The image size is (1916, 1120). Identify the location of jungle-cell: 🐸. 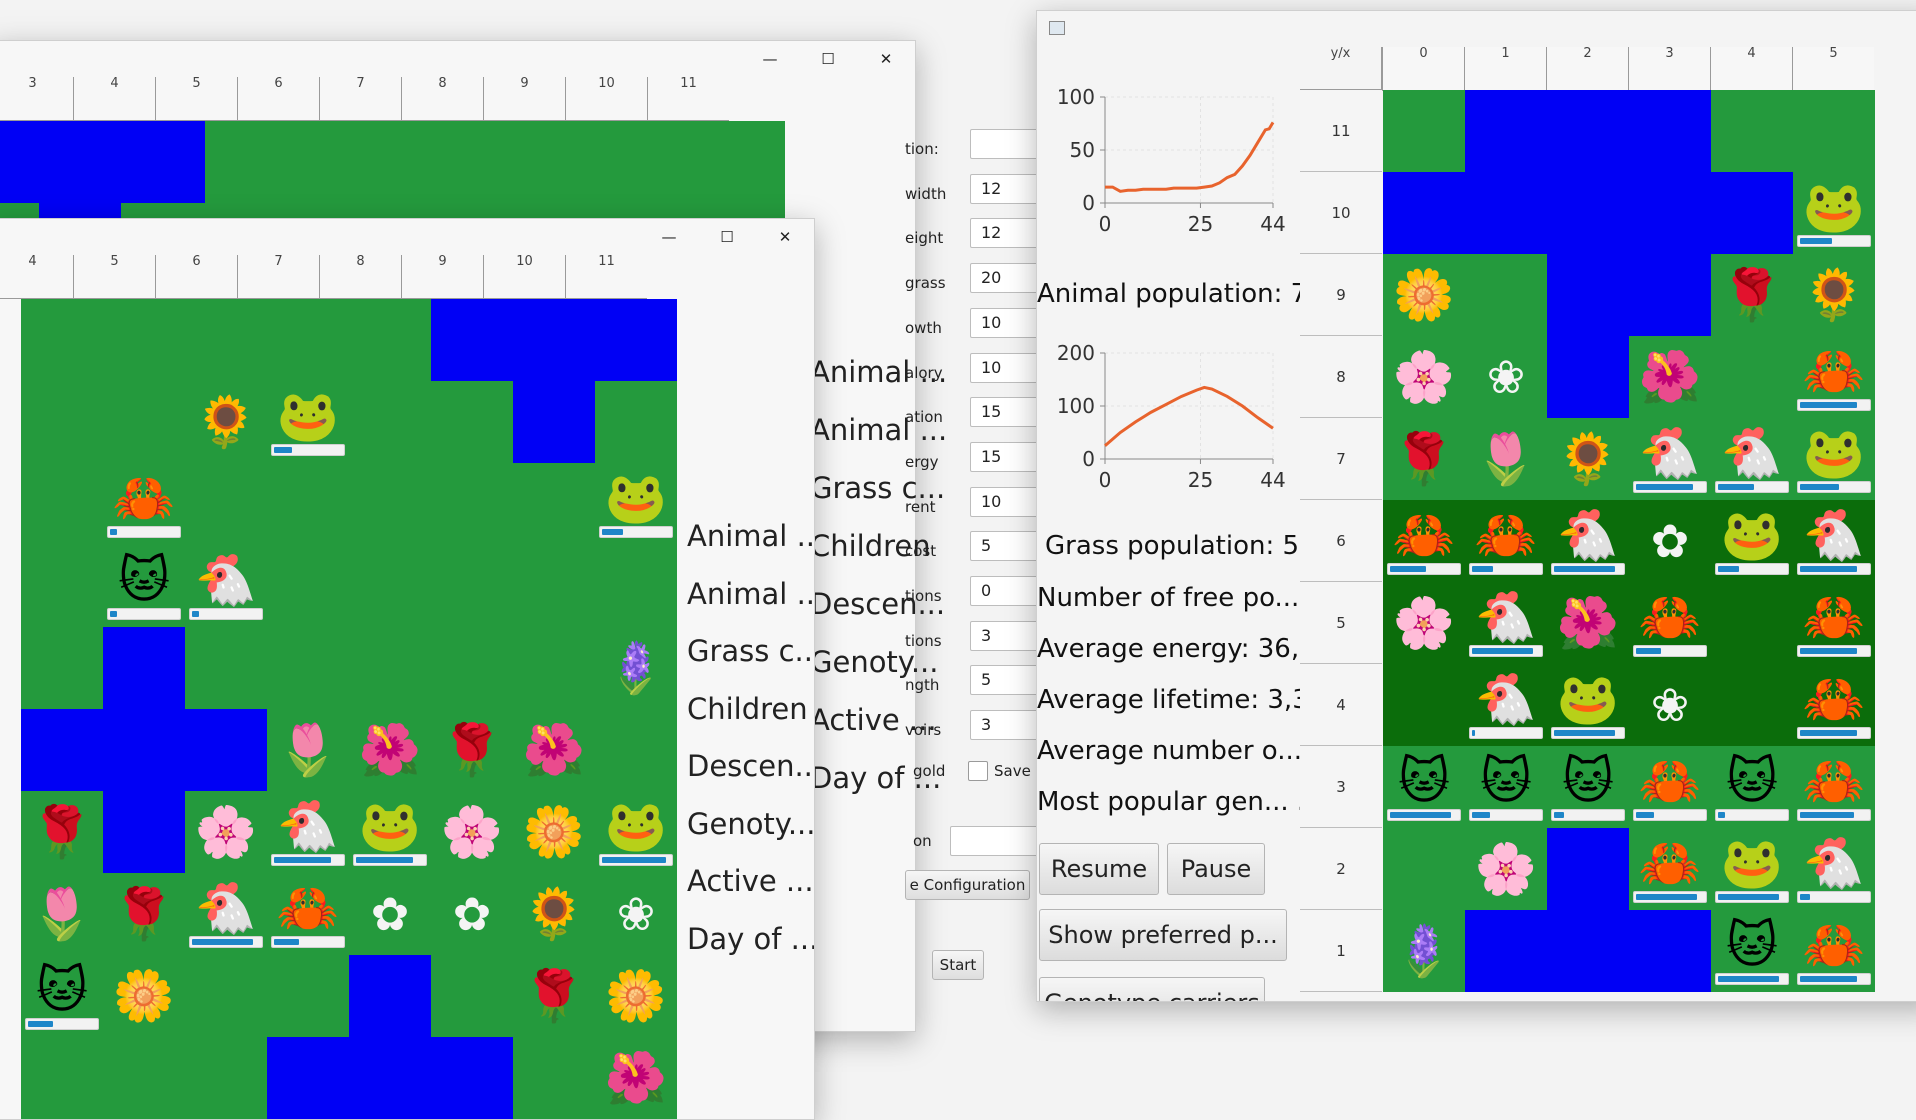
(1752, 541).